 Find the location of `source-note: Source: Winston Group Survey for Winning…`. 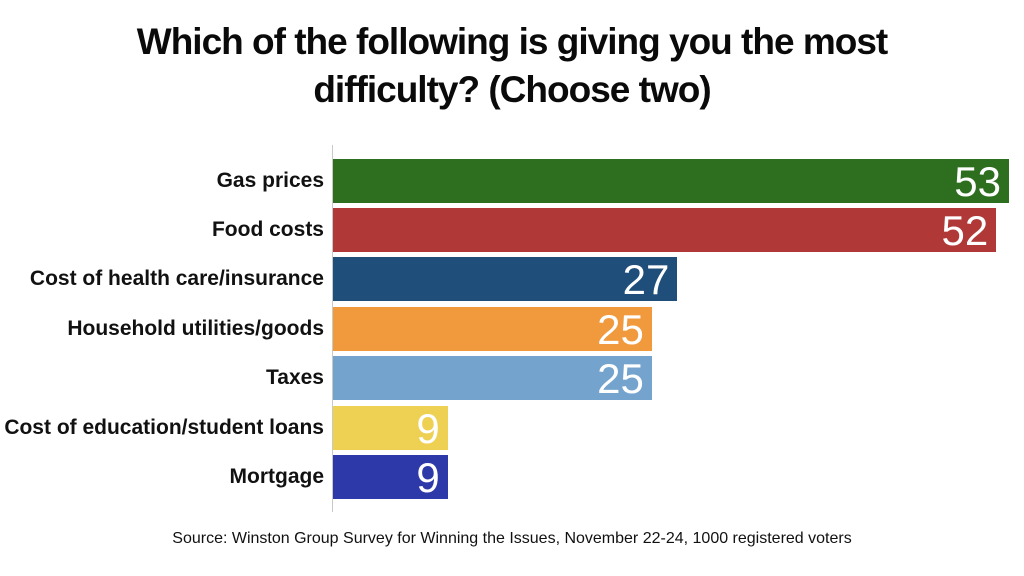

source-note: Source: Winston Group Survey for Winning… is located at coordinates (512, 538).